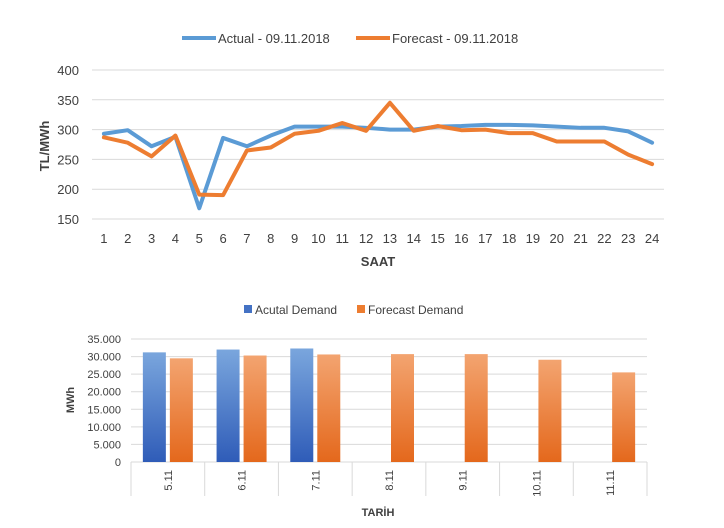 This screenshot has height=528, width=724. I want to click on y-tick-label: 0, so click(118, 463).